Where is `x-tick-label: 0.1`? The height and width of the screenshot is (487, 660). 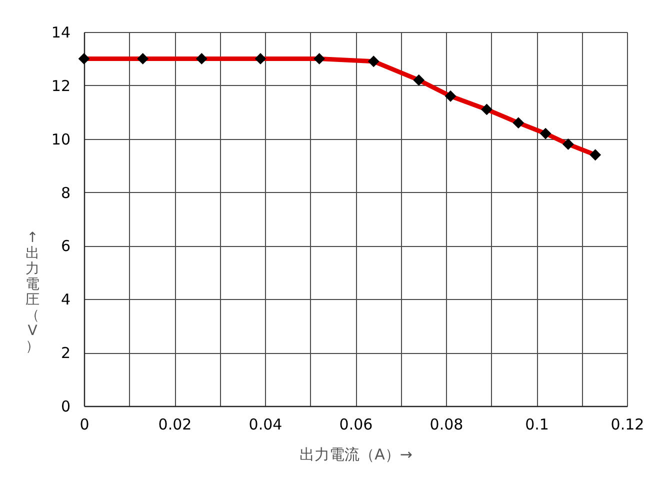
x-tick-label: 0.1 is located at coordinates (537, 425).